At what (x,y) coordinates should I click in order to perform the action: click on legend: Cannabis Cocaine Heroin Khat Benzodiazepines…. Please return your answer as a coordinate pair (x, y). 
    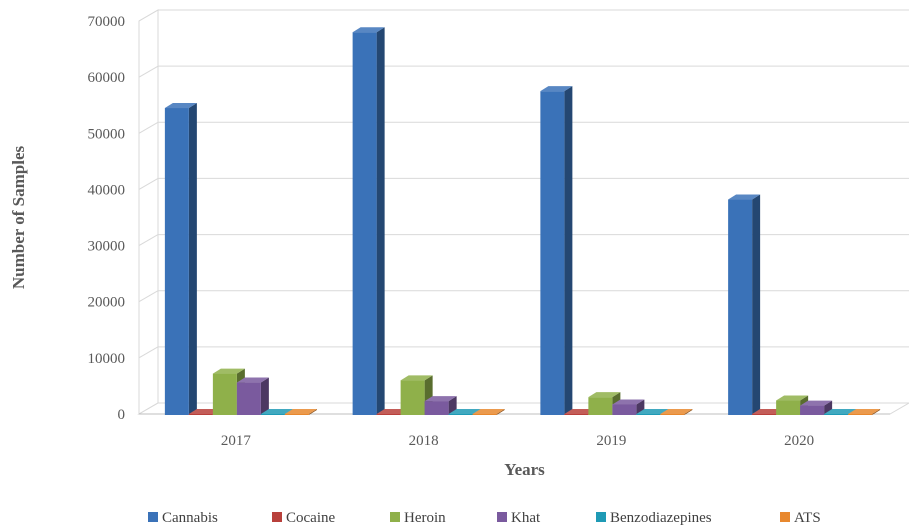
    Looking at the image, I should click on (484, 518).